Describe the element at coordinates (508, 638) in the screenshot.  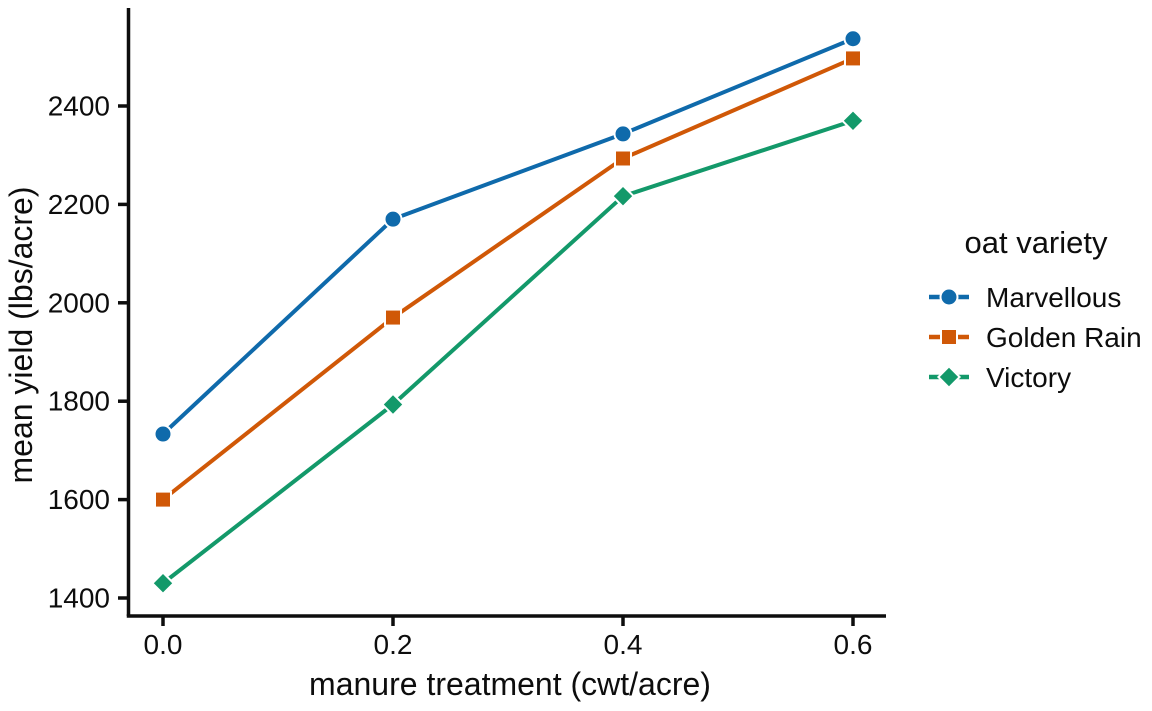
I see `x-axis-ticks: 0.0 0.2 0.4 0.6` at that location.